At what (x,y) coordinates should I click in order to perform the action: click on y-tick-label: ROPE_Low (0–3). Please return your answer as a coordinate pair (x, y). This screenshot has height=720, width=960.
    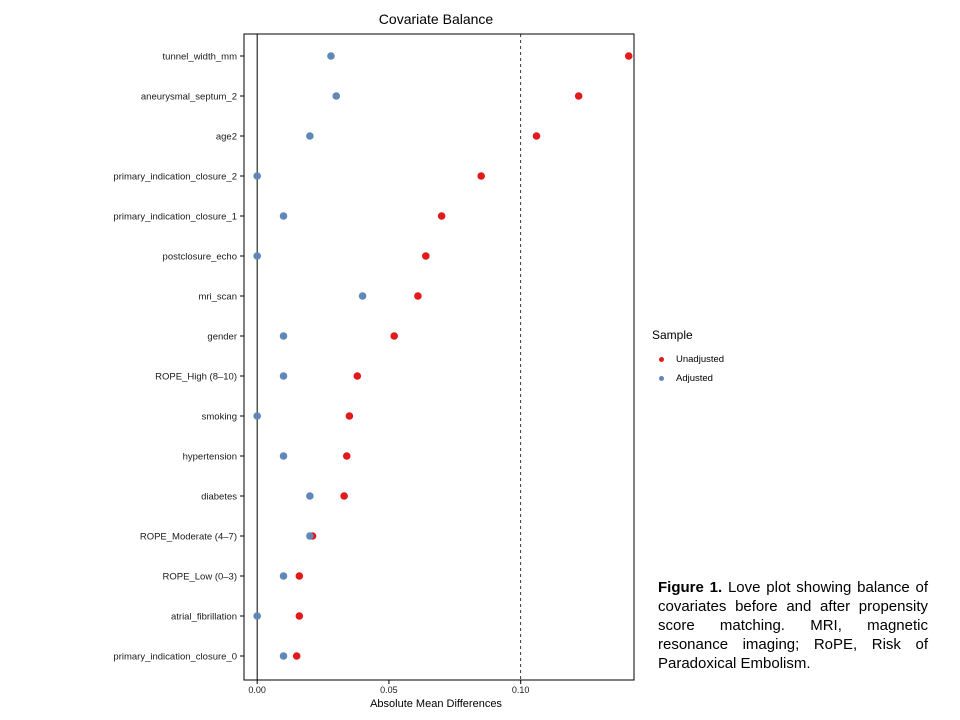
    Looking at the image, I should click on (200, 577).